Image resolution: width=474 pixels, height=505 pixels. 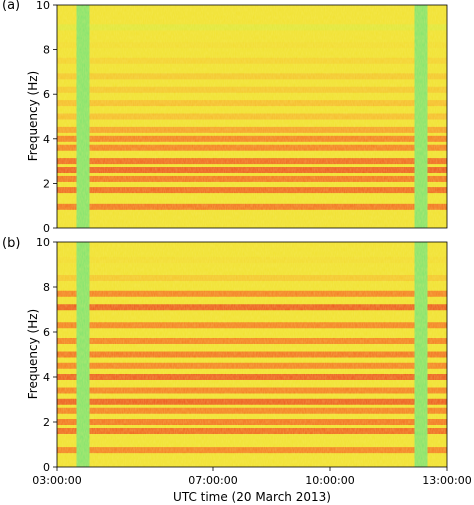 I want to click on panel-b-y-axis-label: Frequency (Hz), so click(x=33, y=354).